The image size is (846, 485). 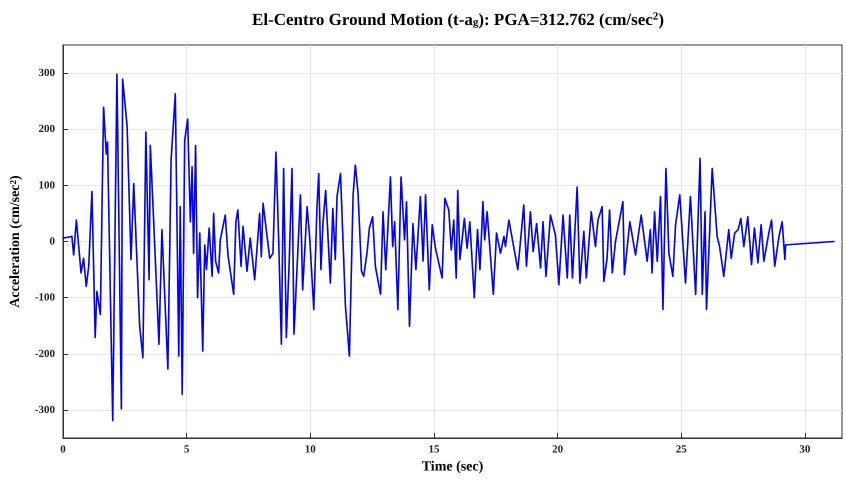 I want to click on y-tick-label: 300, so click(x=47, y=73).